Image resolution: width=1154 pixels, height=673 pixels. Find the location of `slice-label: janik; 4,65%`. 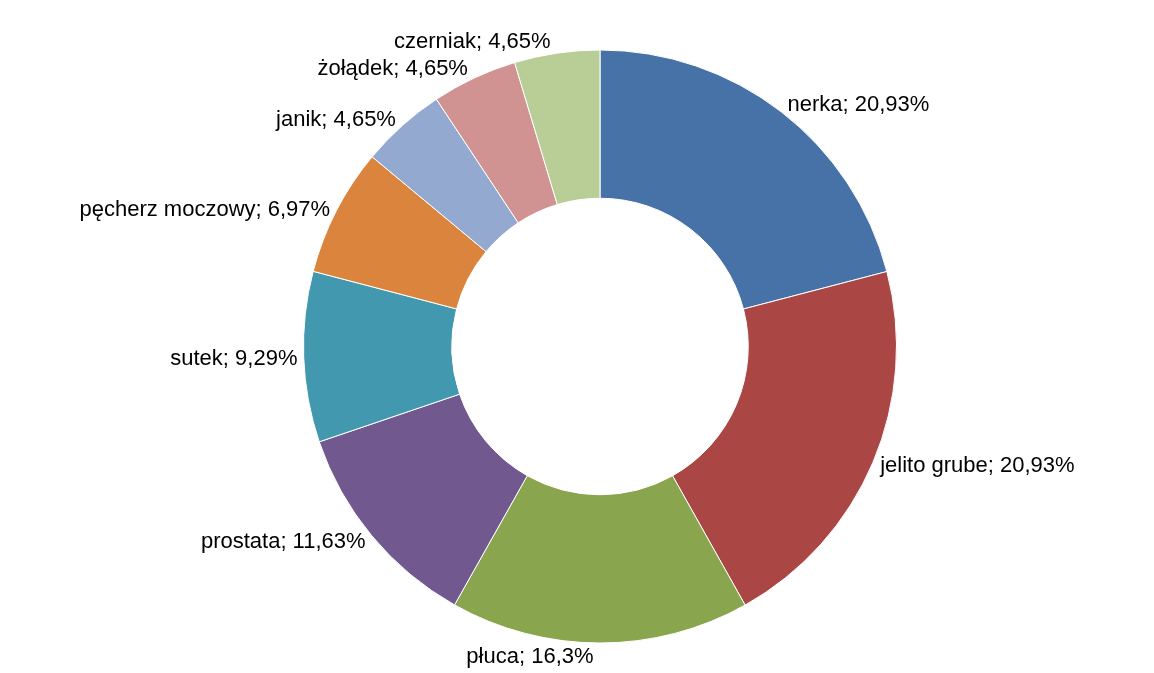

slice-label: janik; 4,65% is located at coordinates (335, 119).